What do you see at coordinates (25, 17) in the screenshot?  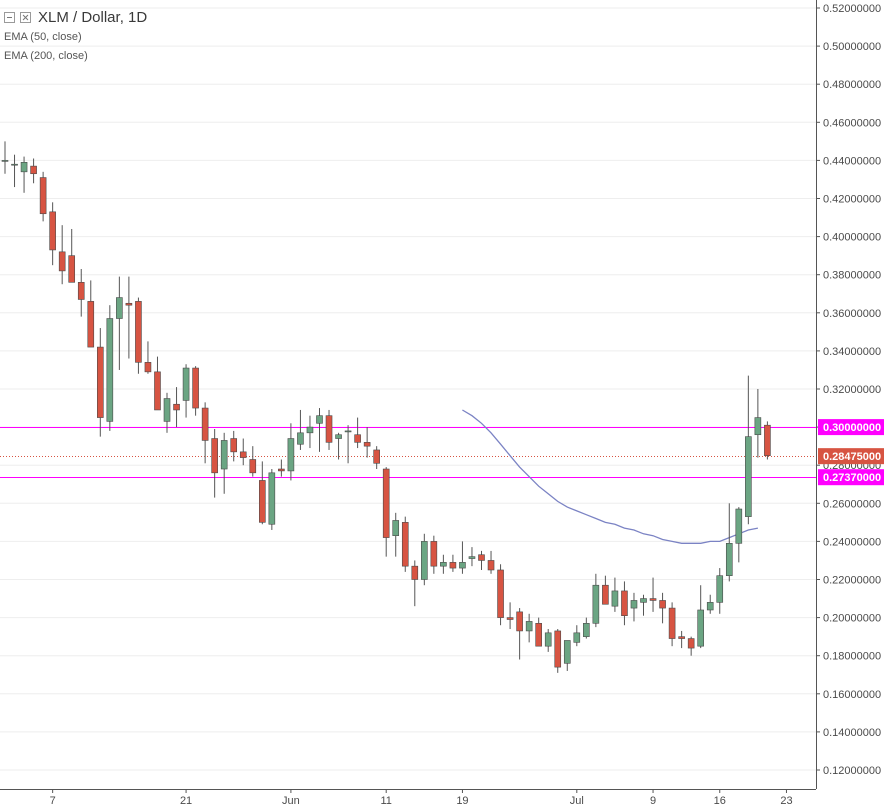 I see `close-icon` at bounding box center [25, 17].